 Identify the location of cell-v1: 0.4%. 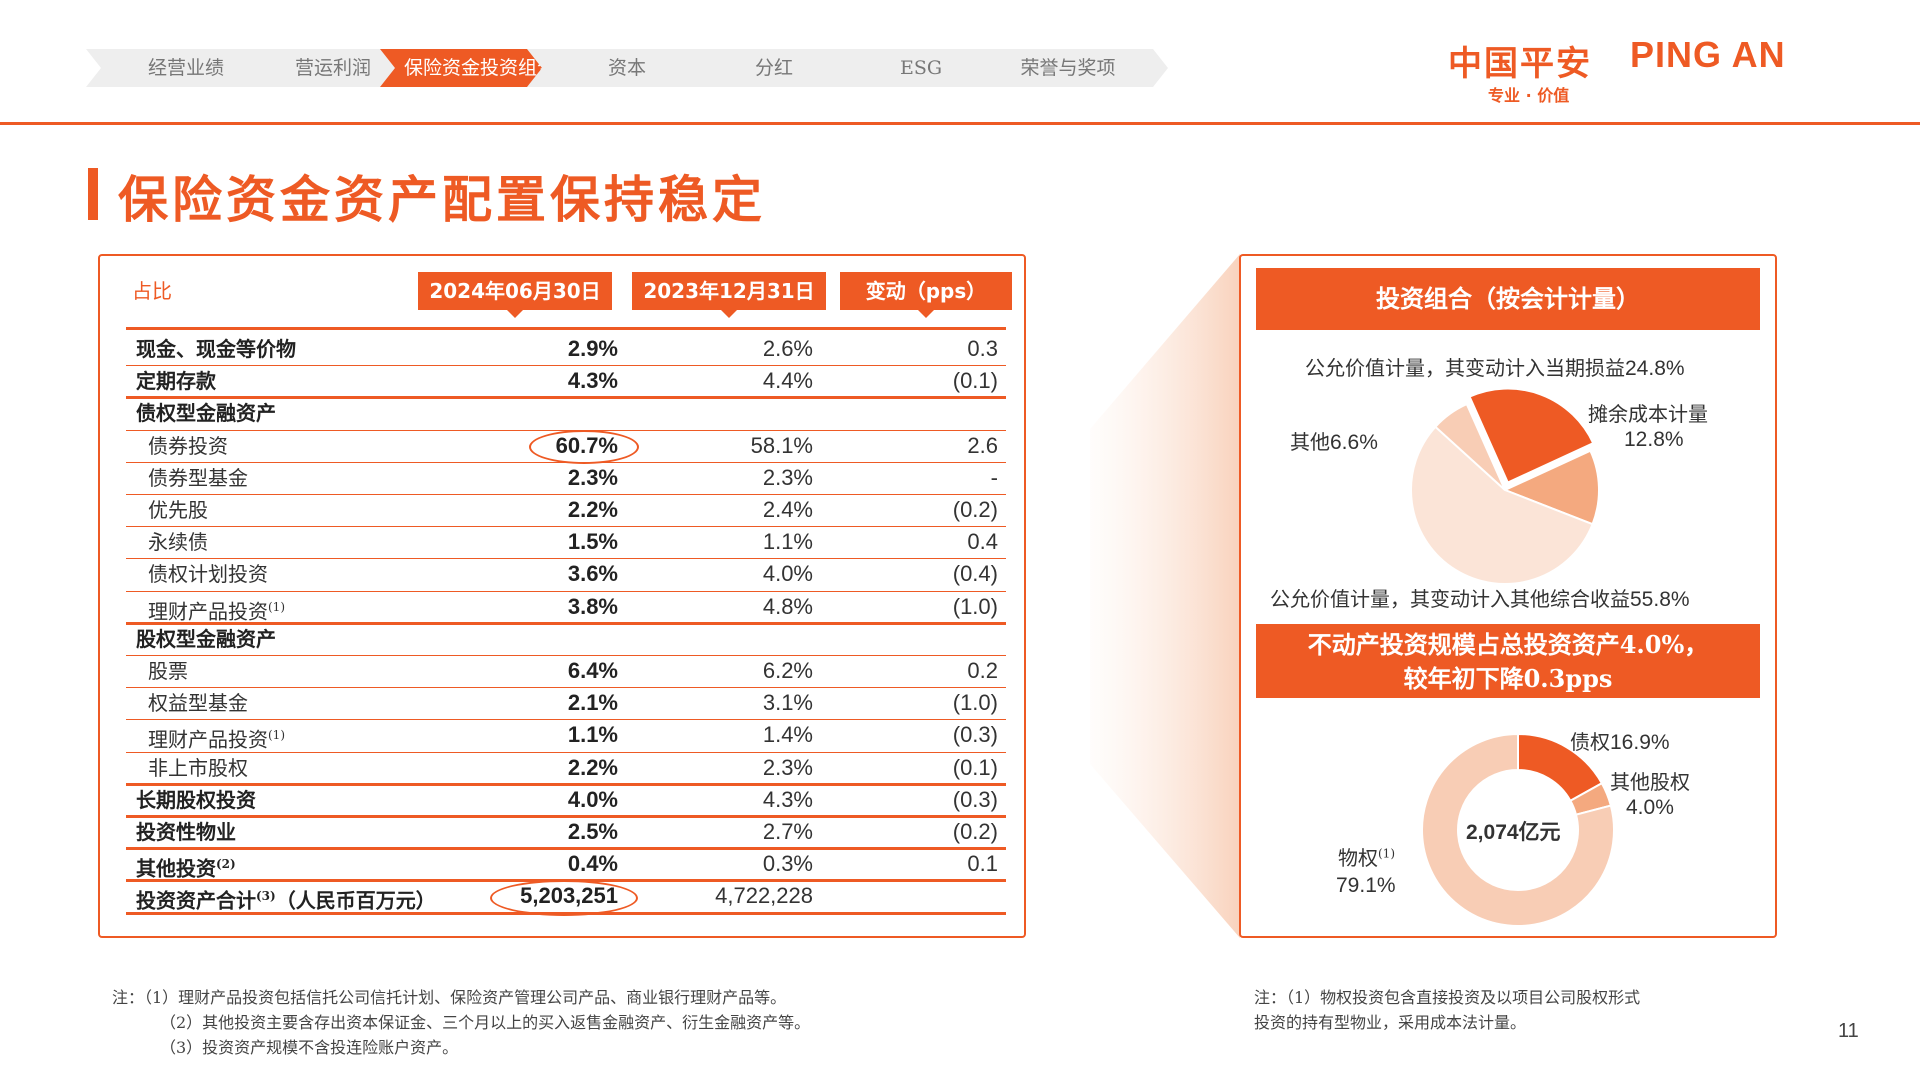
(592, 864).